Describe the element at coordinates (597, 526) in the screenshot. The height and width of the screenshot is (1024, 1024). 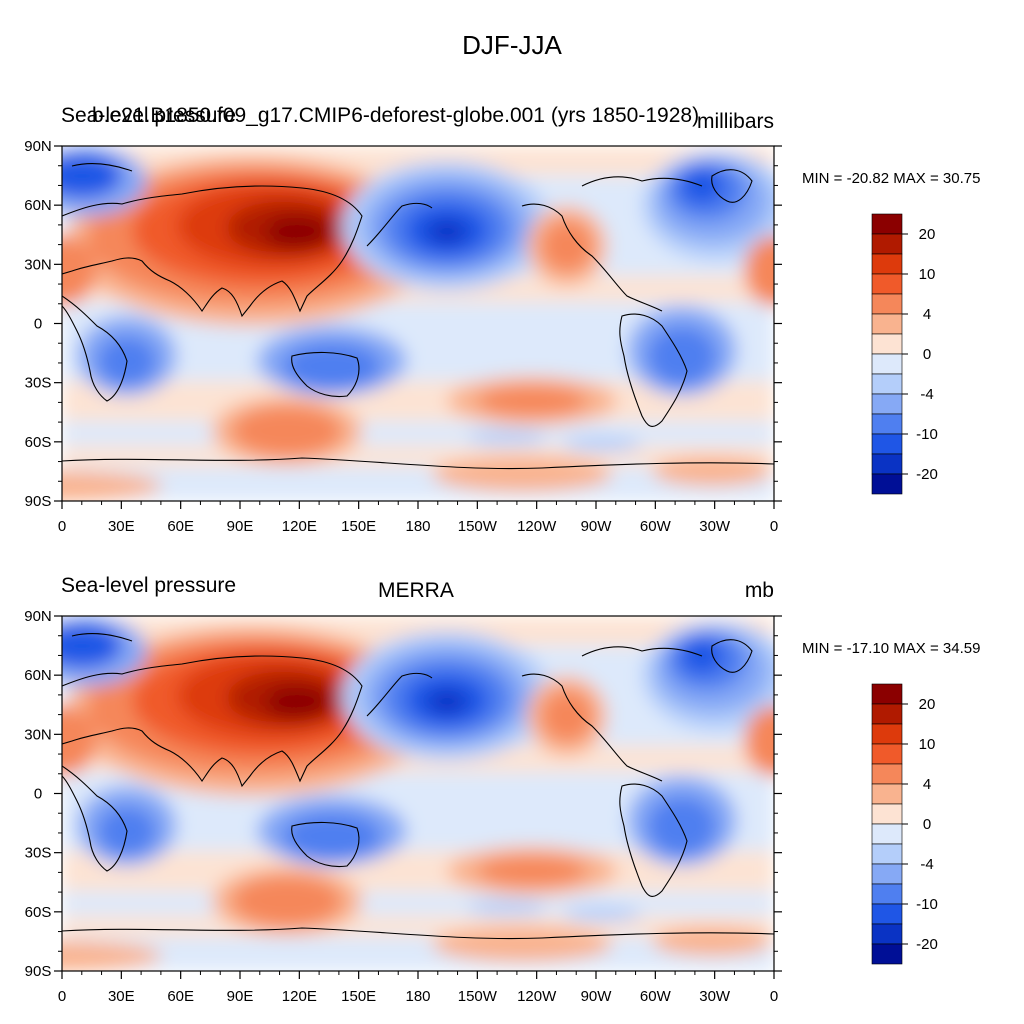
I see `panel1-lon-label: 90W` at that location.